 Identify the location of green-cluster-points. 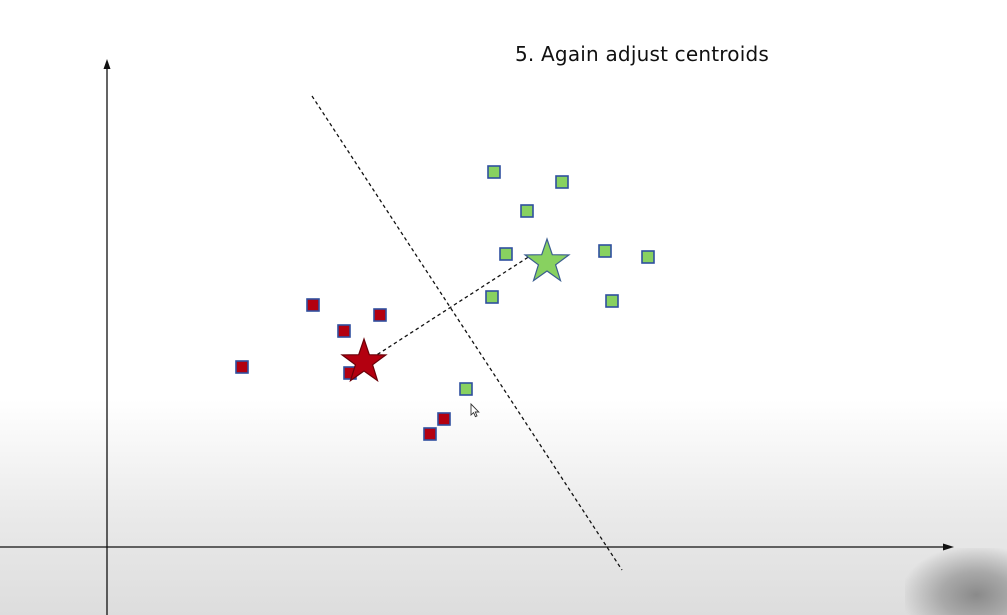
(557, 280).